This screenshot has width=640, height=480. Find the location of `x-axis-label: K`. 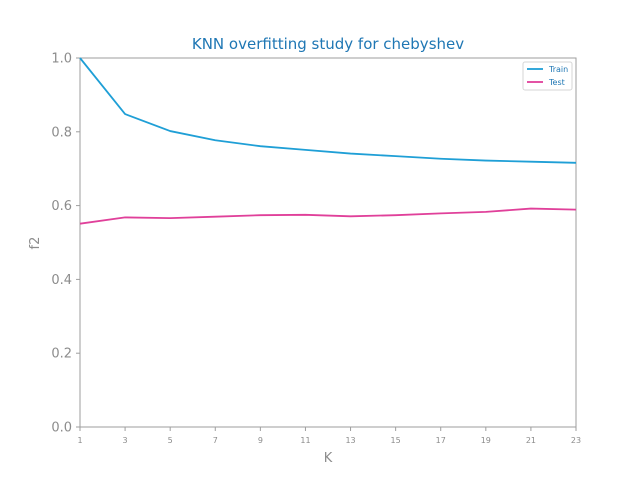

x-axis-label: K is located at coordinates (328, 458).